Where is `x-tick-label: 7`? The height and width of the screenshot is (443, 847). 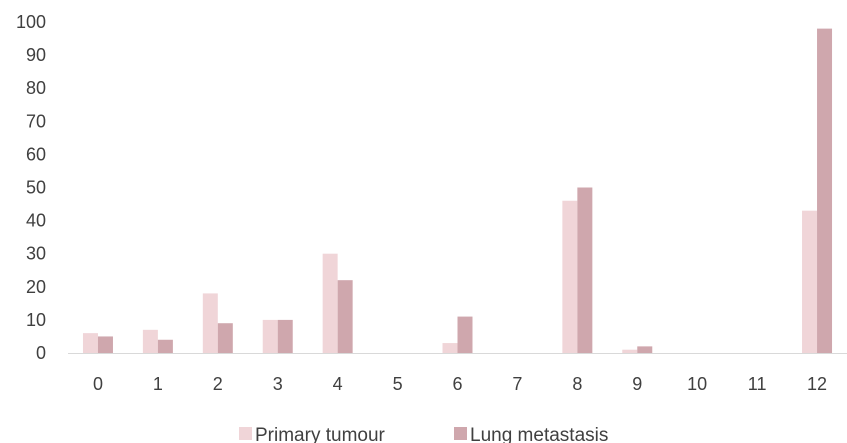
x-tick-label: 7 is located at coordinates (517, 384).